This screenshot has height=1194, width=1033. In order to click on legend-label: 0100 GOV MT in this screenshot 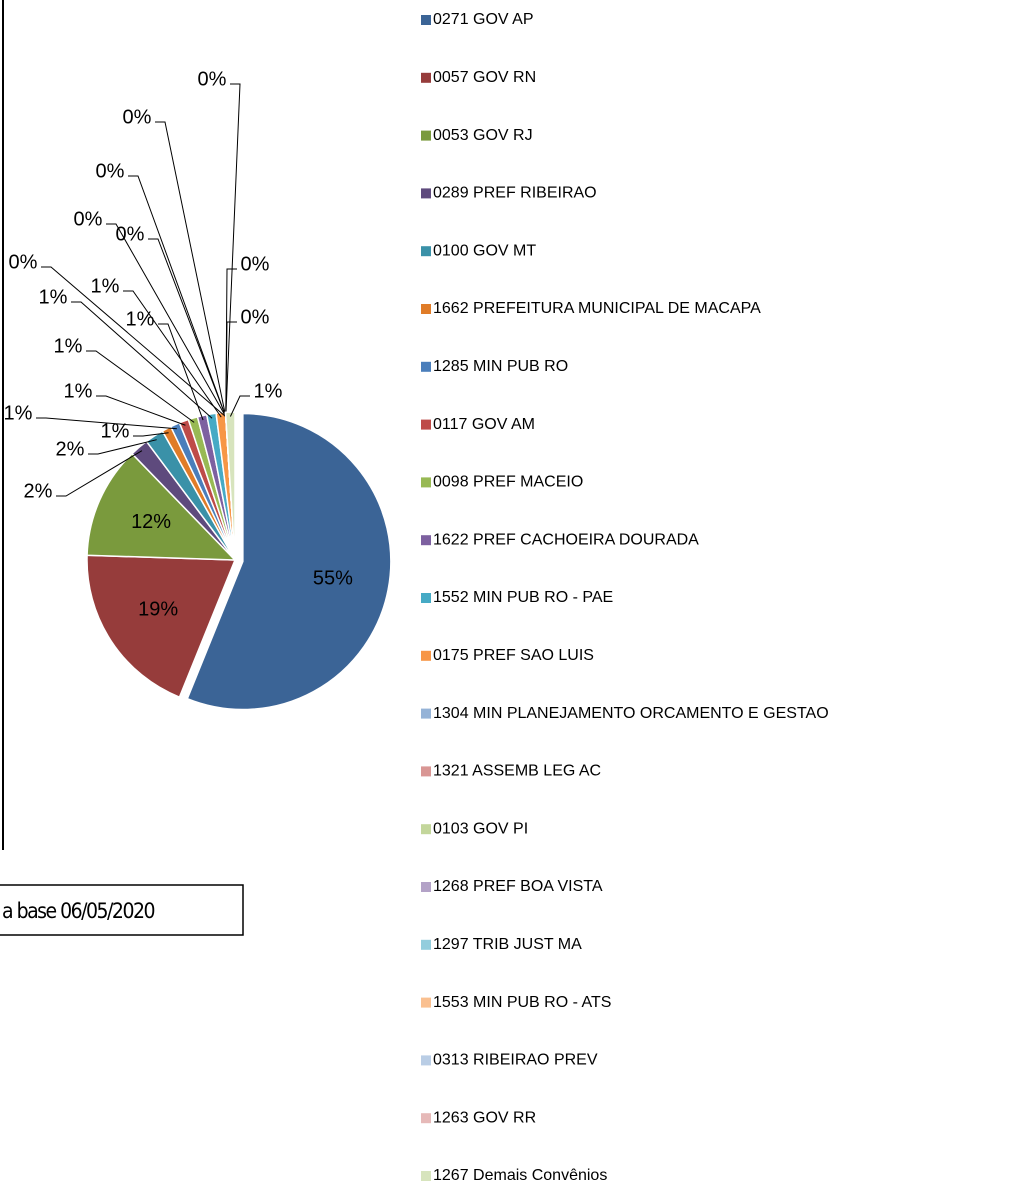, I will do `click(484, 250)`.